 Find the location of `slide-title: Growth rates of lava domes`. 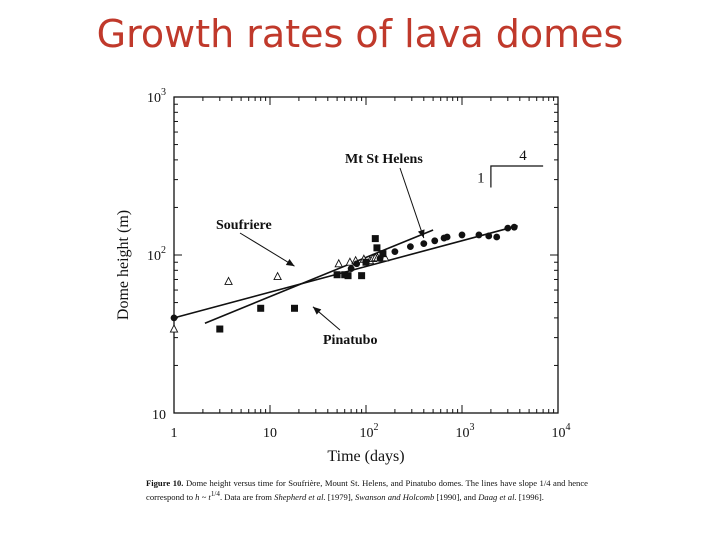

slide-title: Growth rates of lava domes is located at coordinates (360, 34).